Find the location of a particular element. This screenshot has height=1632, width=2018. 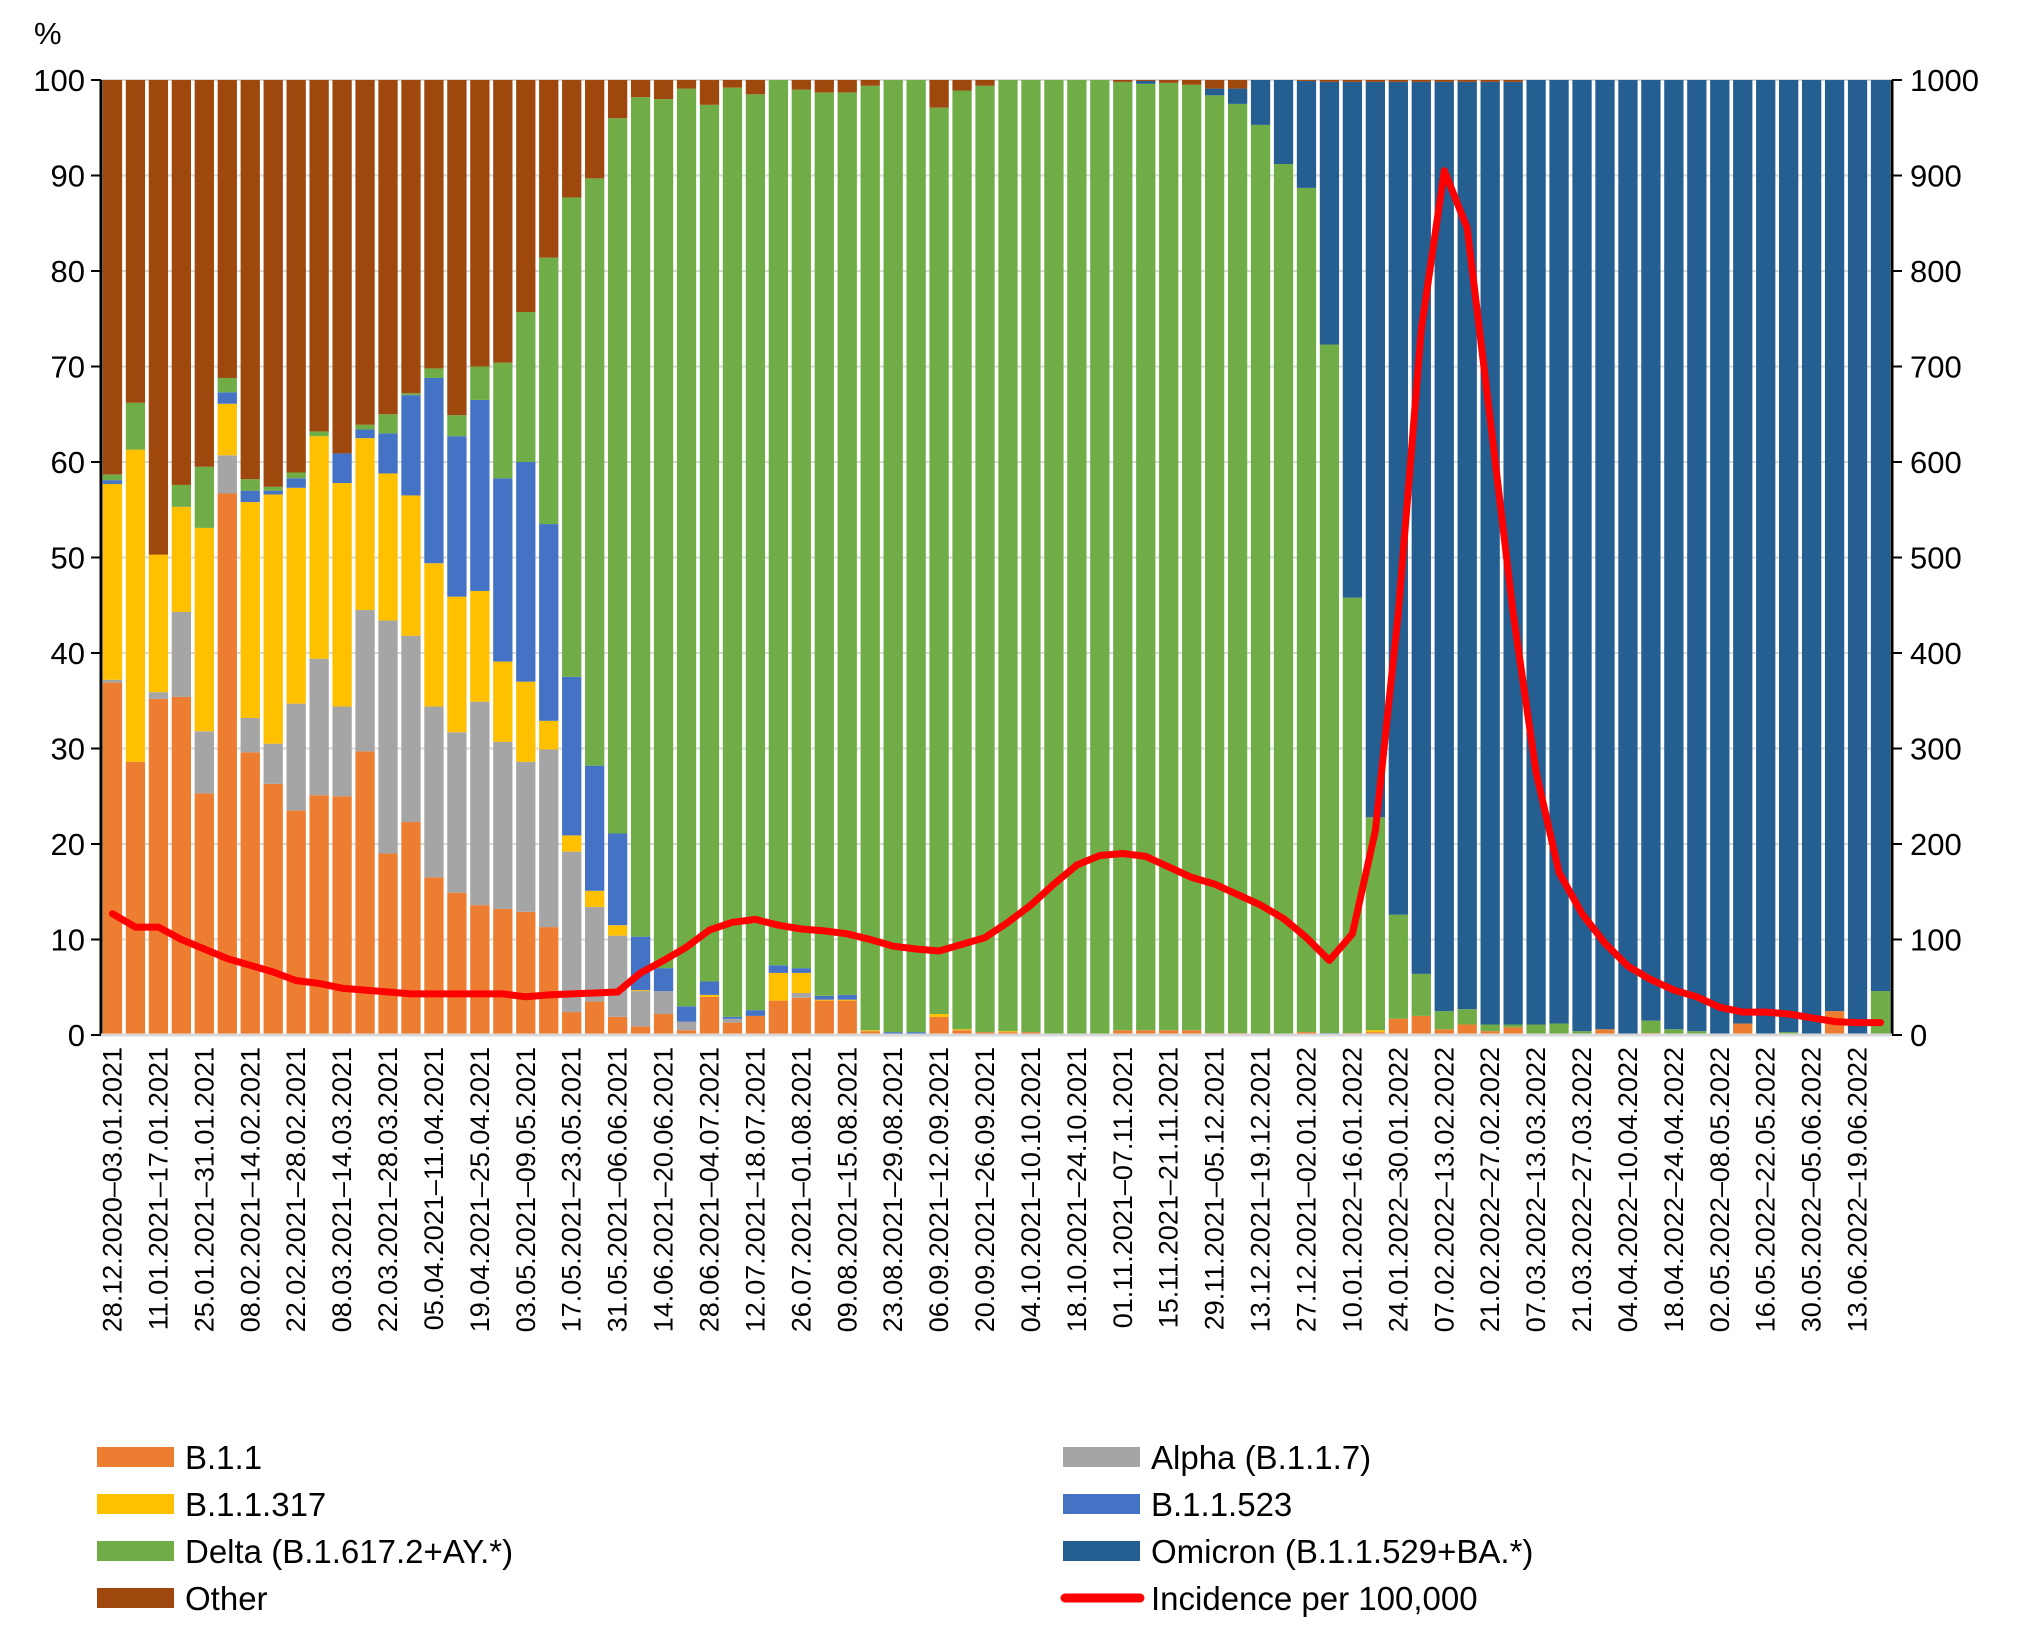

x-tick-label: 03.05.2021–09.05.2021 is located at coordinates (526, 1189).